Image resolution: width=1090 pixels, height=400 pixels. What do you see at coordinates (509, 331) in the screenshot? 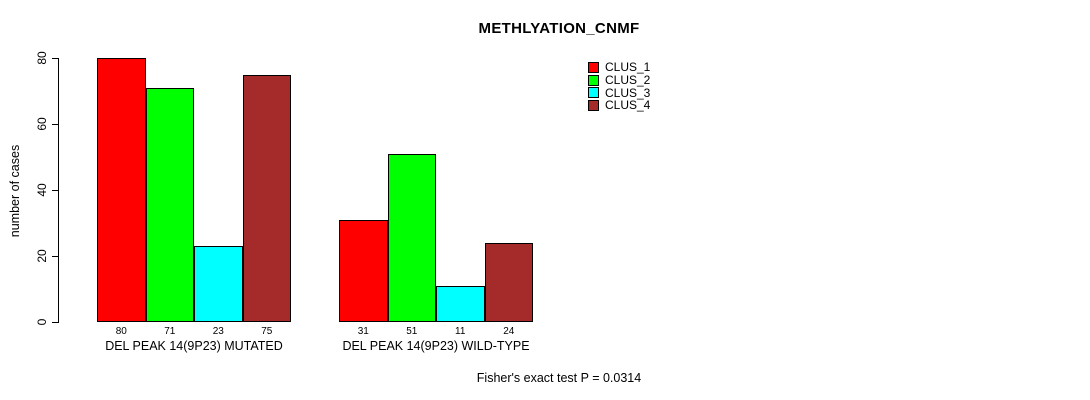
I see `bar-value-label: 24` at bounding box center [509, 331].